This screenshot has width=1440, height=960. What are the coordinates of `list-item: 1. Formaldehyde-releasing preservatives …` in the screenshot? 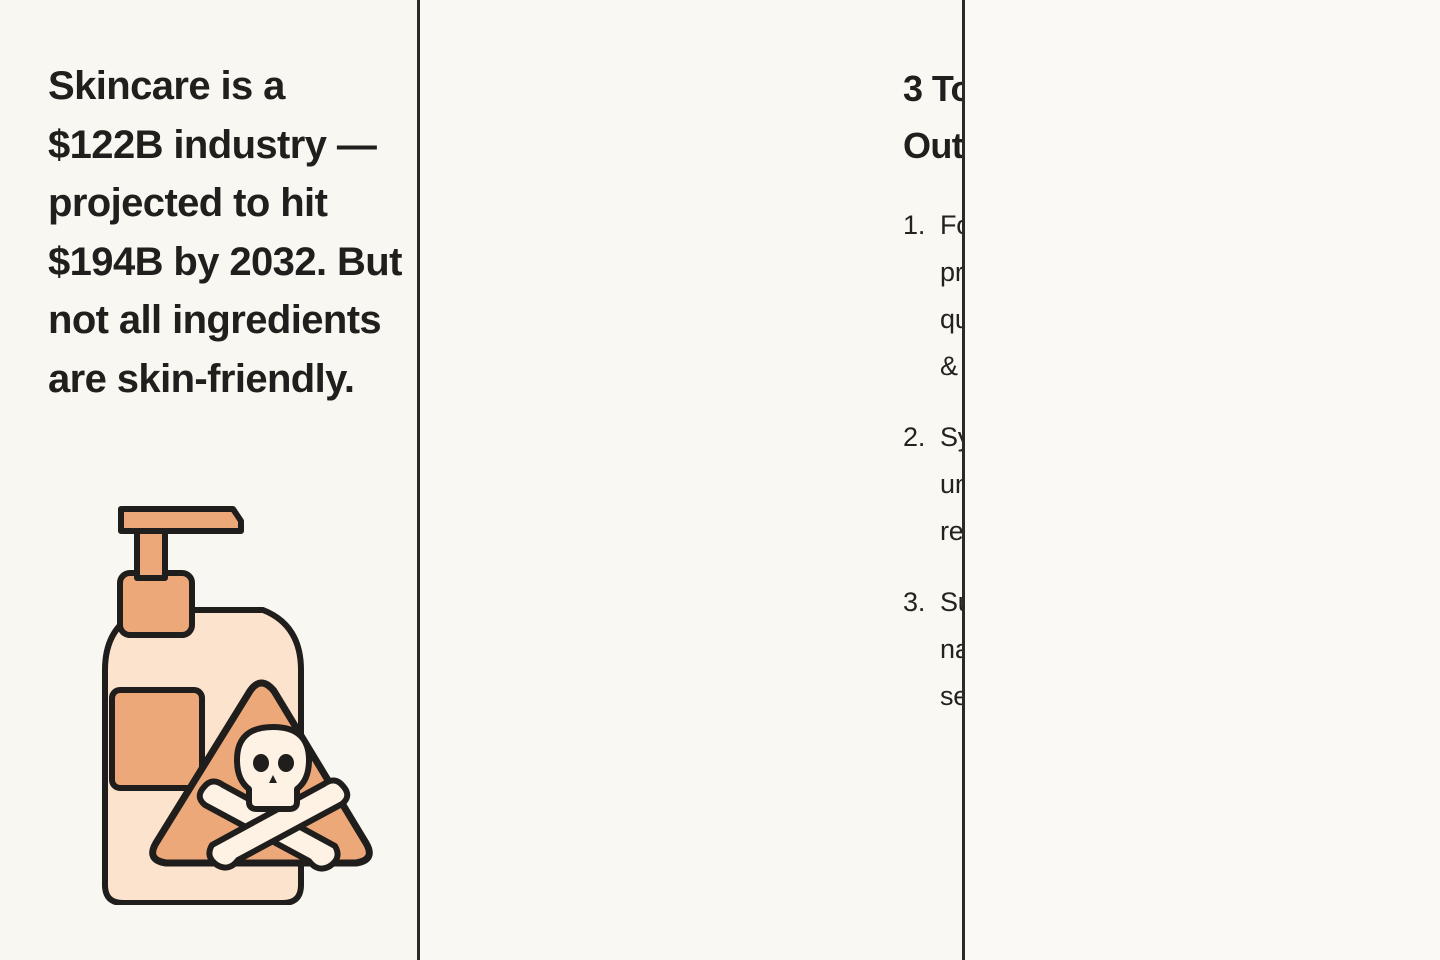 It's located at (932, 296).